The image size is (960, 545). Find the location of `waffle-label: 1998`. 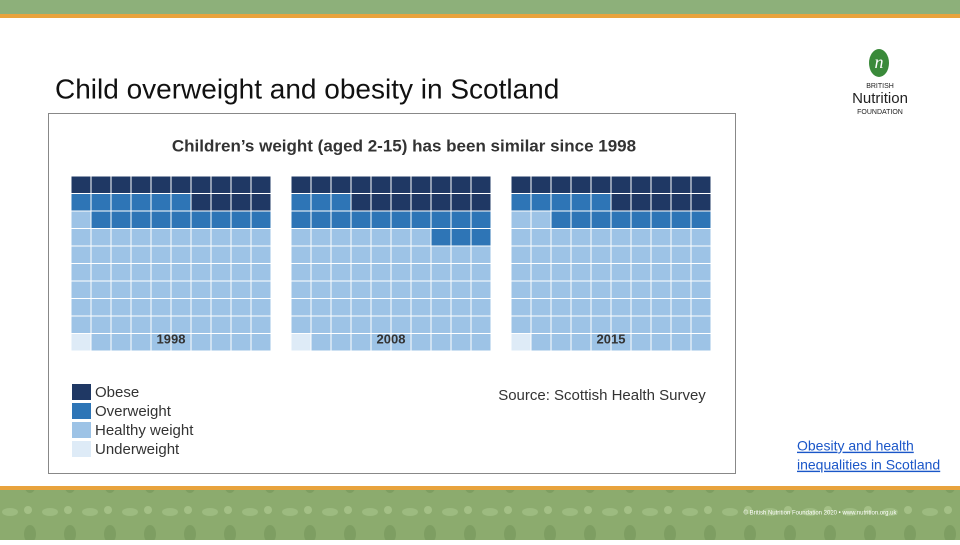

waffle-label: 1998 is located at coordinates (171, 338).